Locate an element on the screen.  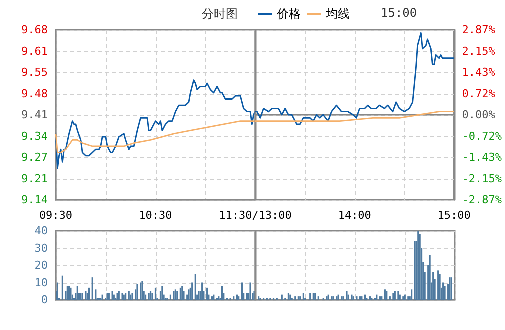
x-tick-label: 15:00 is located at coordinates (454, 215).